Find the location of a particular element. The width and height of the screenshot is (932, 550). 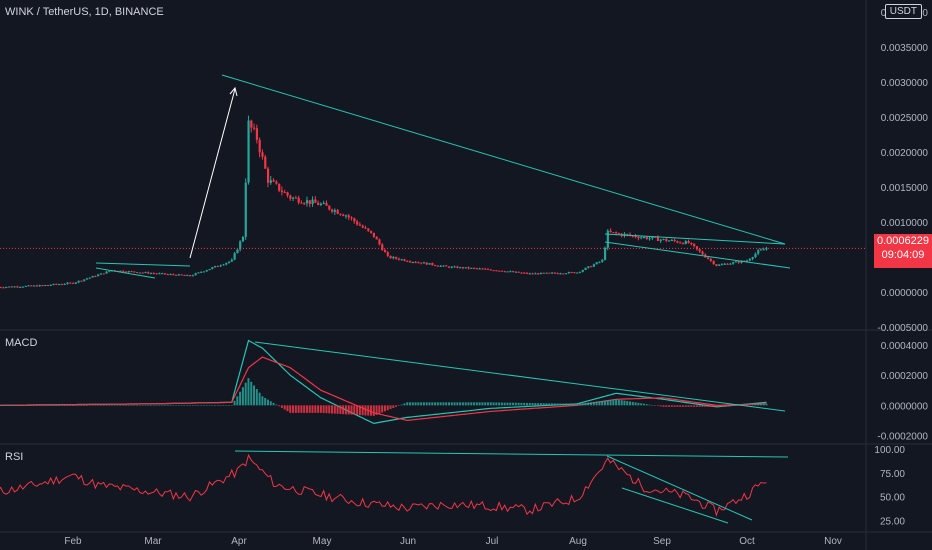

currency-badge: USDT is located at coordinates (903, 11).